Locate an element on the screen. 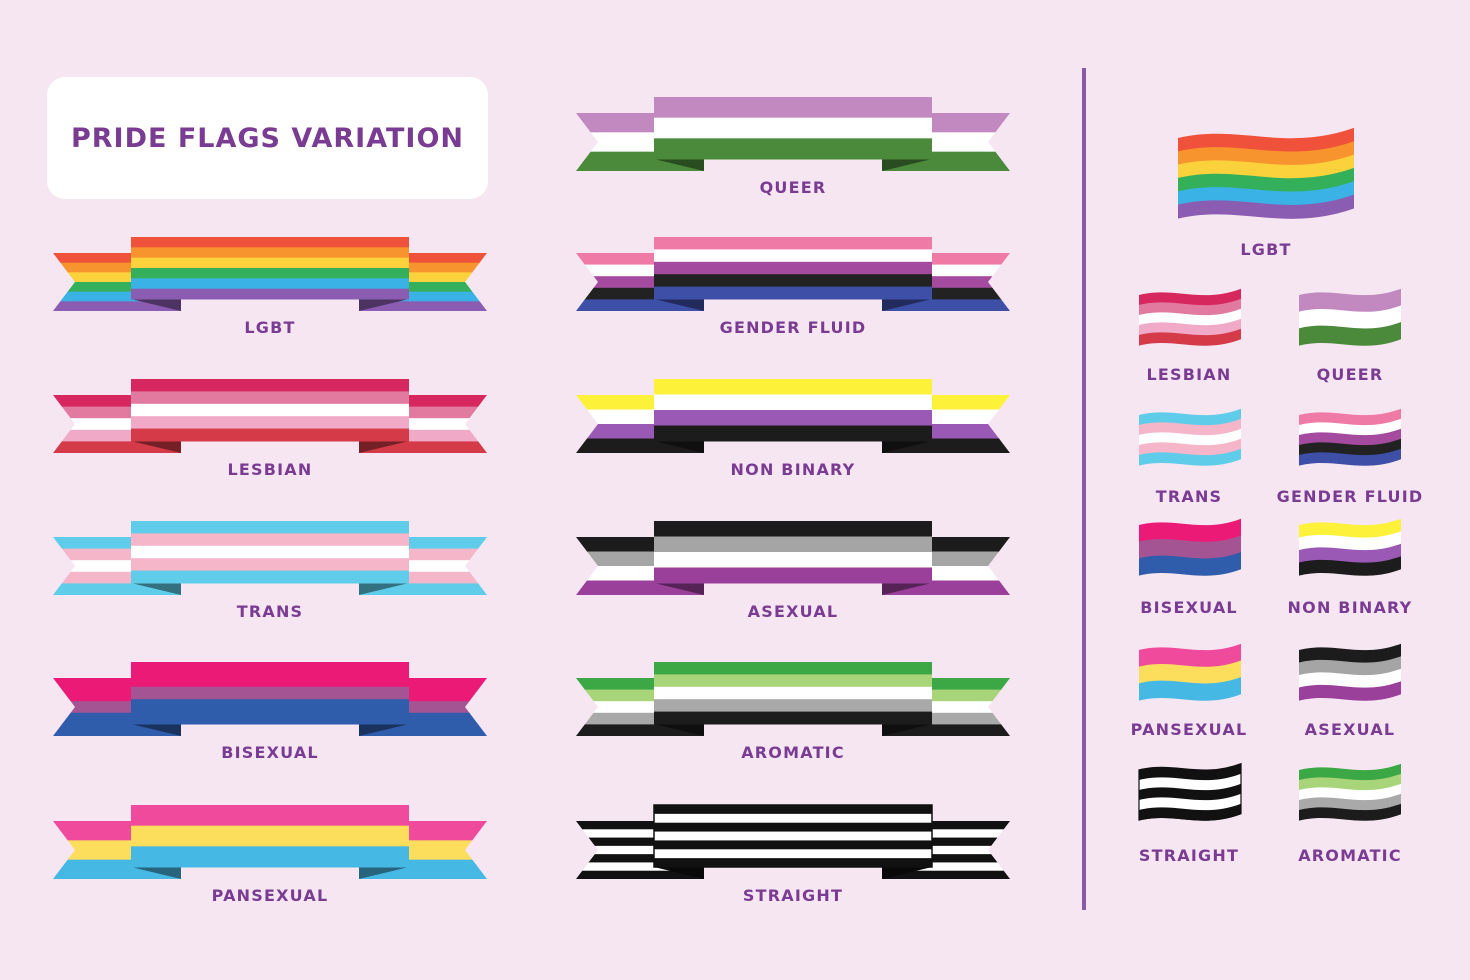 This screenshot has height=980, width=1470. ribbon-label: LESBIAN is located at coordinates (270, 469).